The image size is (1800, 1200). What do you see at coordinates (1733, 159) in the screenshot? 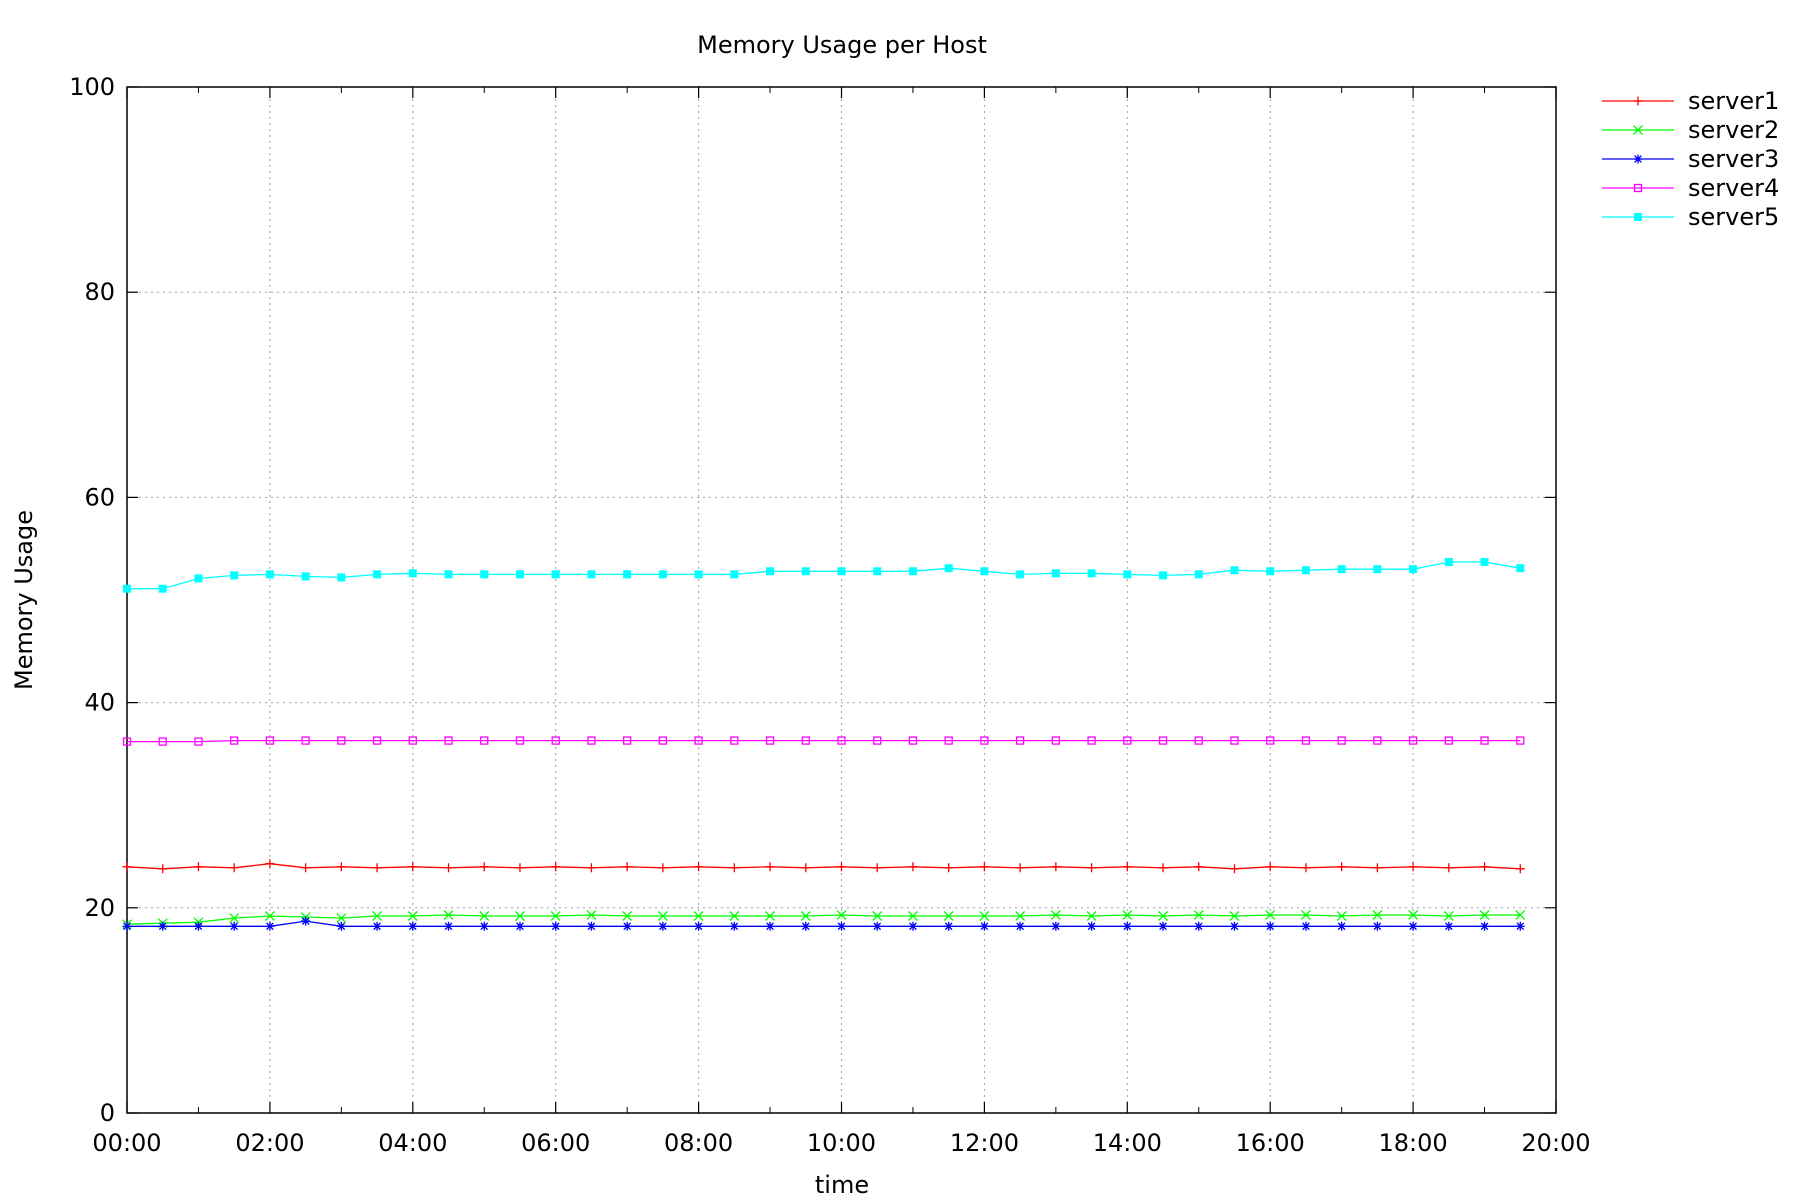
I see `legend-label-server3: server3` at bounding box center [1733, 159].